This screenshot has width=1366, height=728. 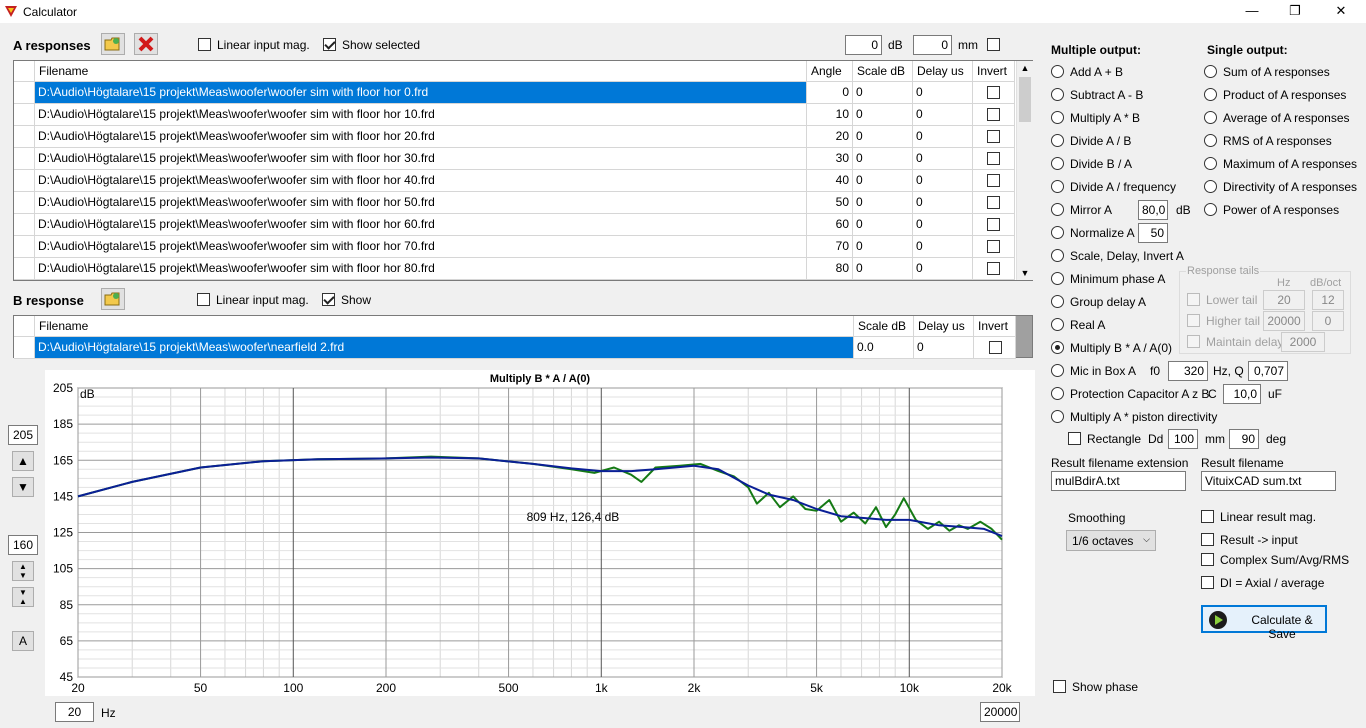 What do you see at coordinates (1091, 210) in the screenshot?
I see `multiple-option-label: Mirror A` at bounding box center [1091, 210].